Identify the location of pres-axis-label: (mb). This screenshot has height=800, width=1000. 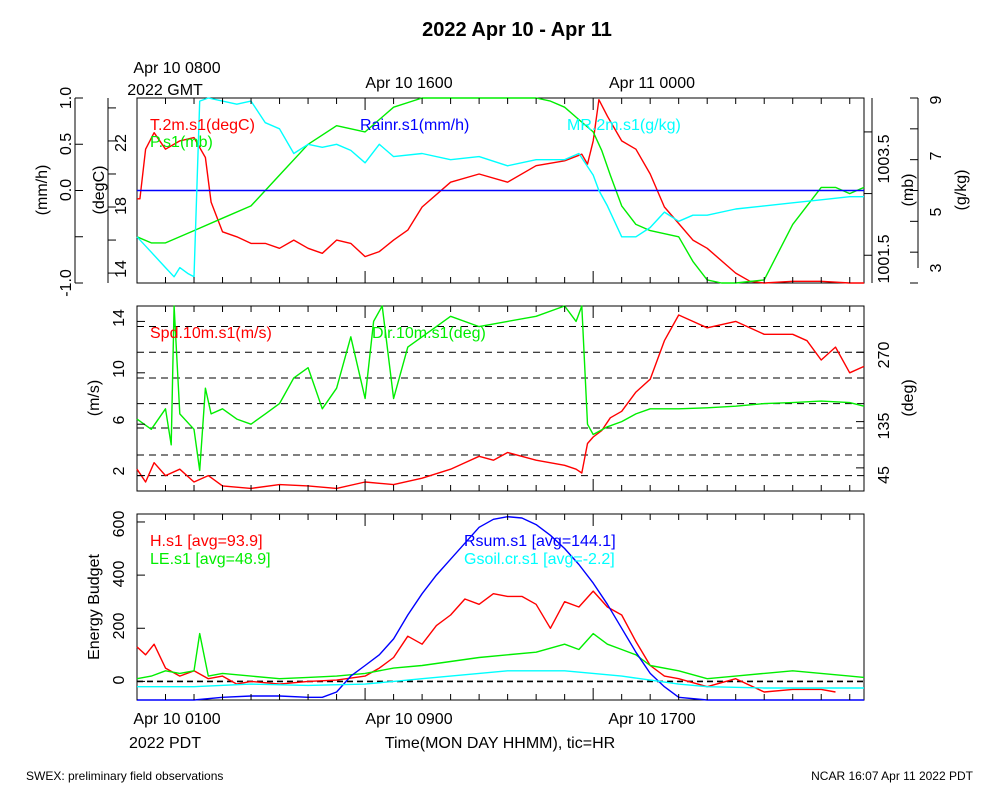
(908, 190).